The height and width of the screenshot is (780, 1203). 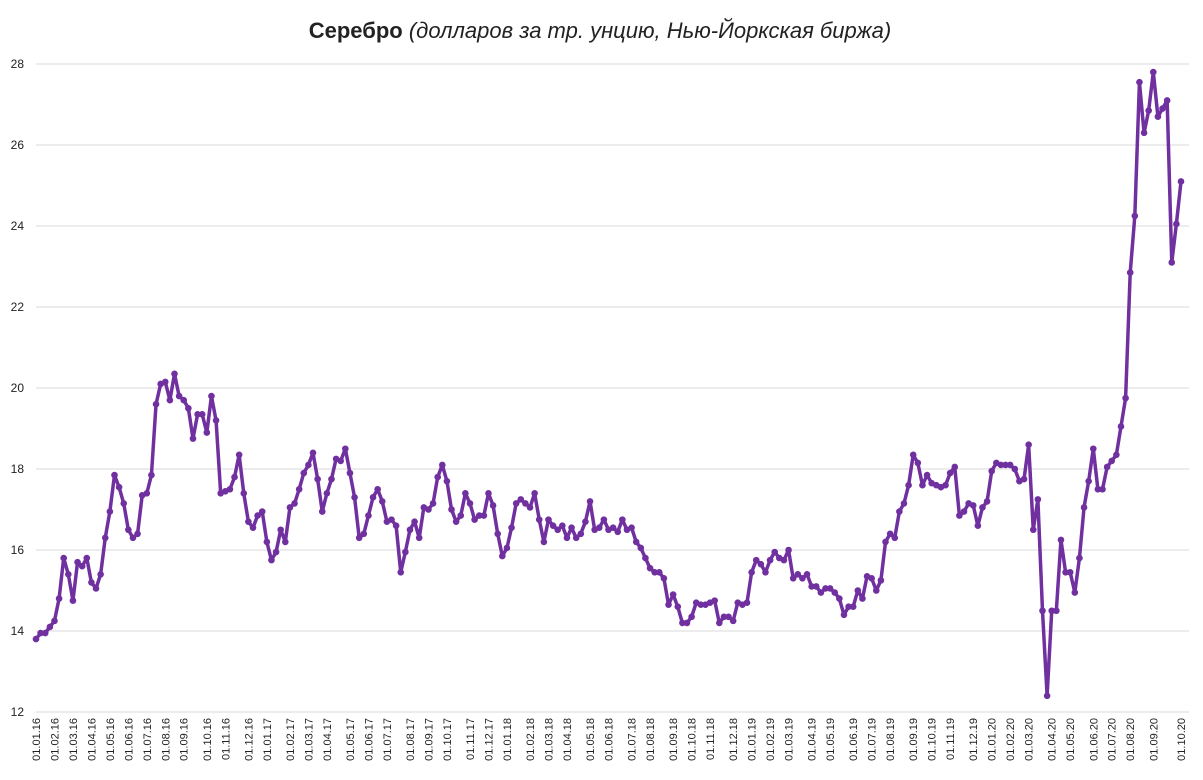 I want to click on x-tick-label: 01.06.16, so click(x=129, y=739).